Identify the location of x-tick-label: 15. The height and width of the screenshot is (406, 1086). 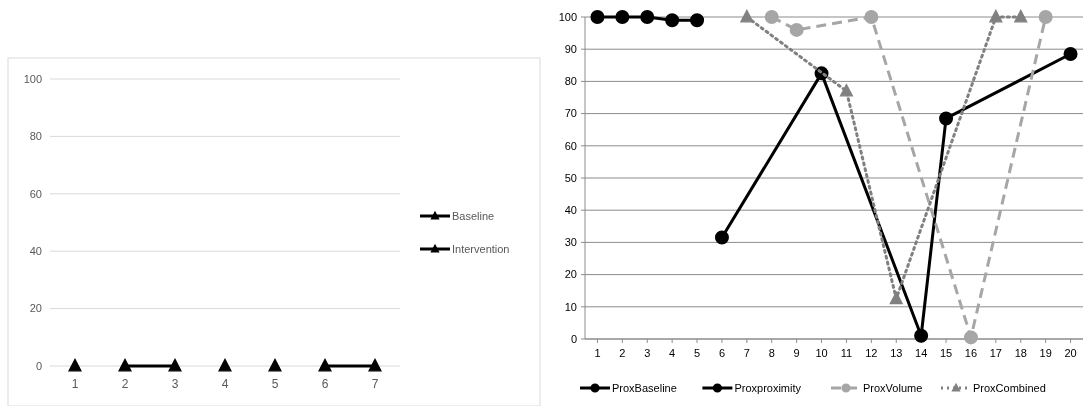
(946, 353).